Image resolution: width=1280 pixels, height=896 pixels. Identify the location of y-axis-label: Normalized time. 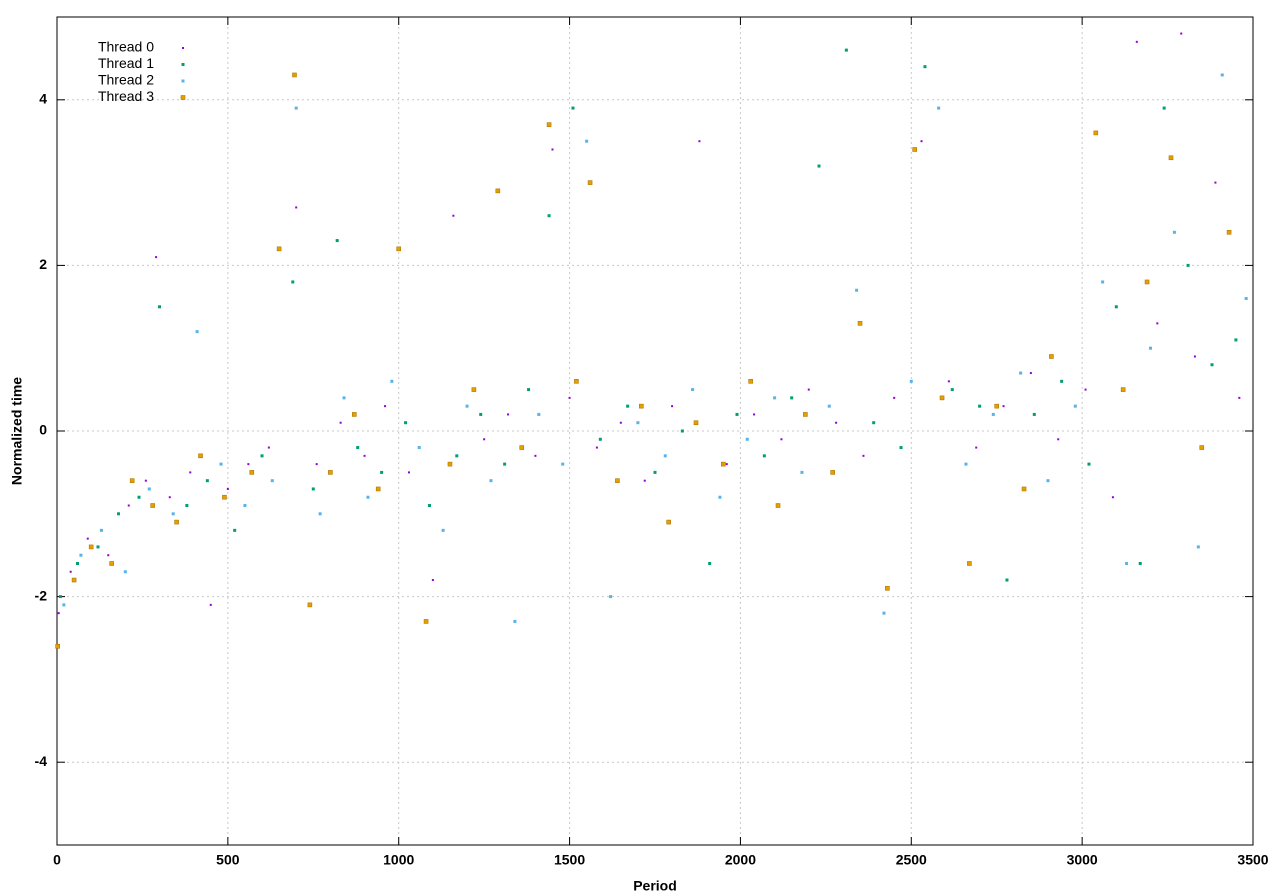
(17, 431).